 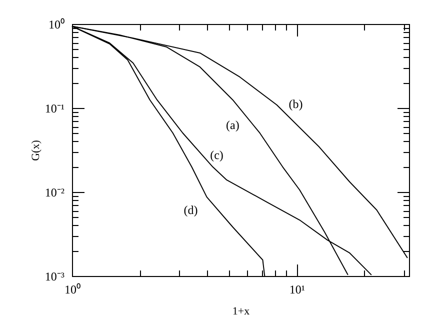 I want to click on y-tick-label: 10⁻³, so click(x=54, y=277).